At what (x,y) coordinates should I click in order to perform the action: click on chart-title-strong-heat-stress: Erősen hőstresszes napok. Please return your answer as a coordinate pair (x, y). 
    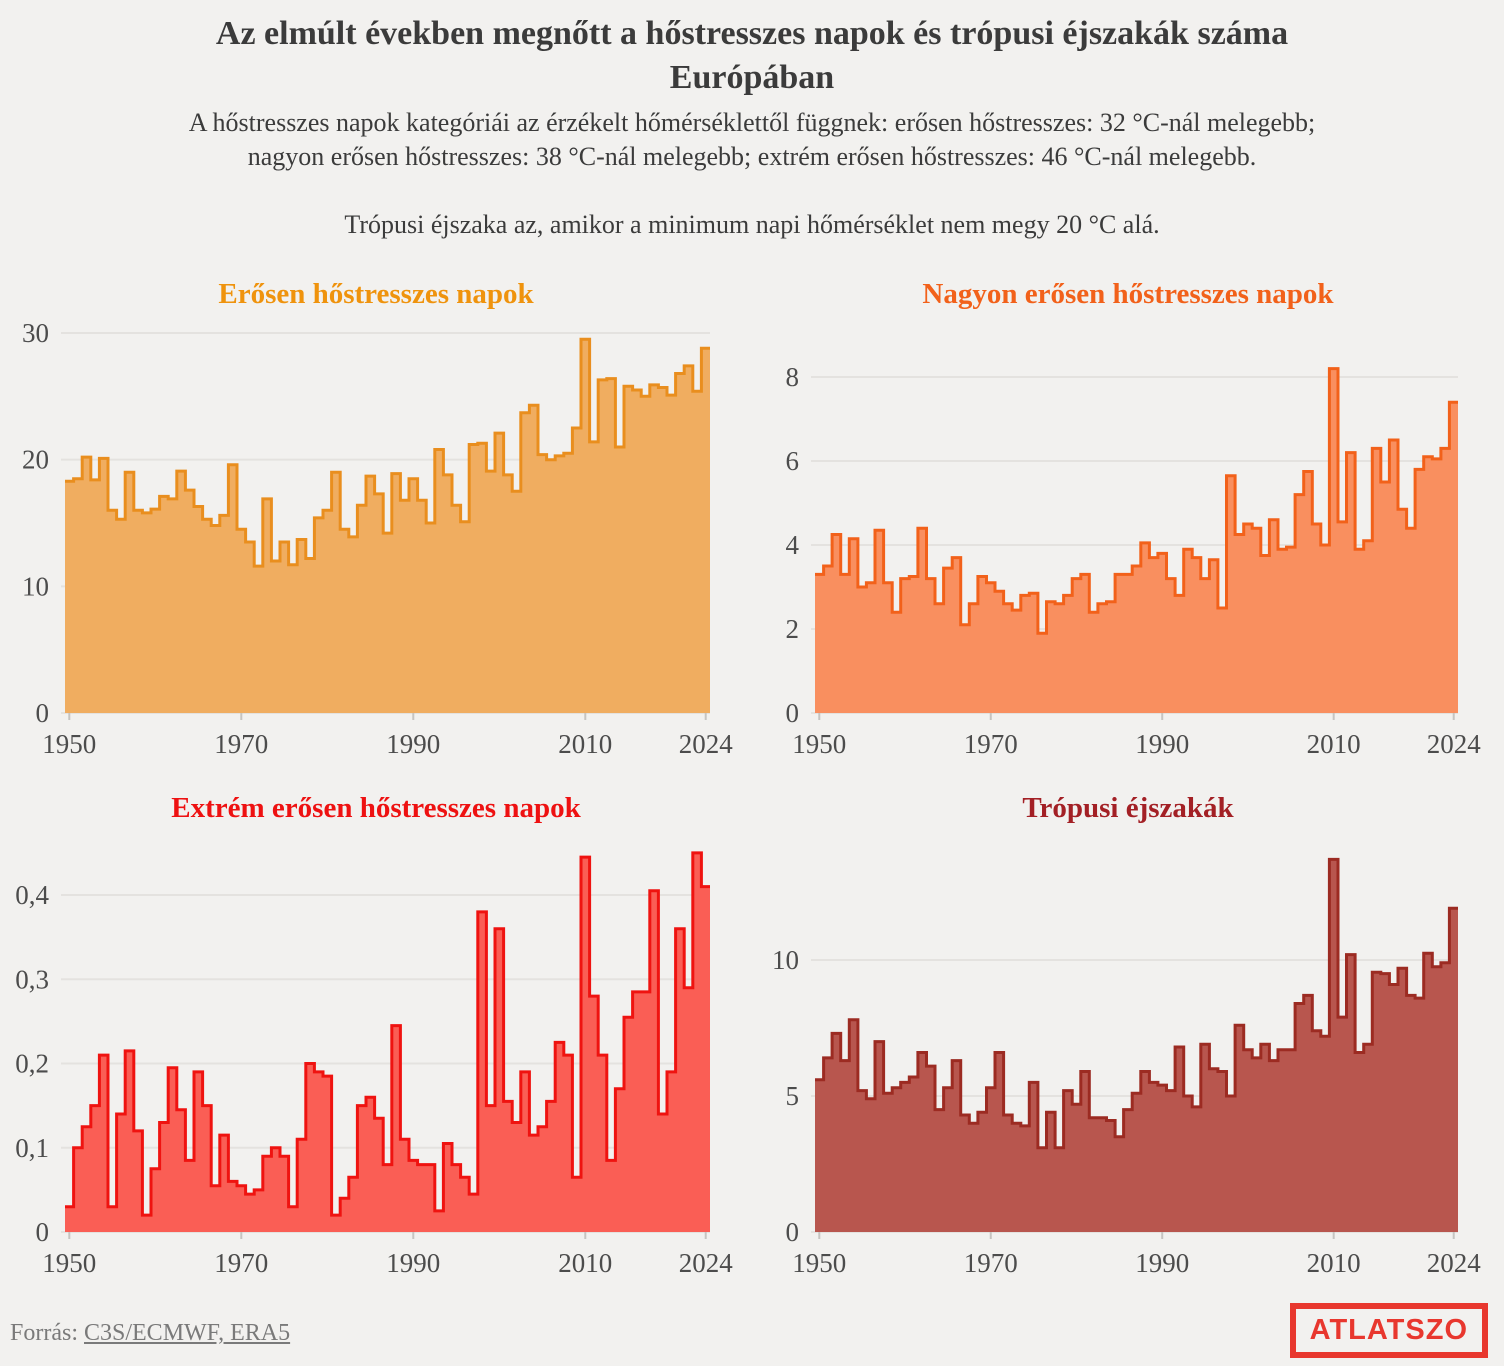
    Looking at the image, I should click on (376, 294).